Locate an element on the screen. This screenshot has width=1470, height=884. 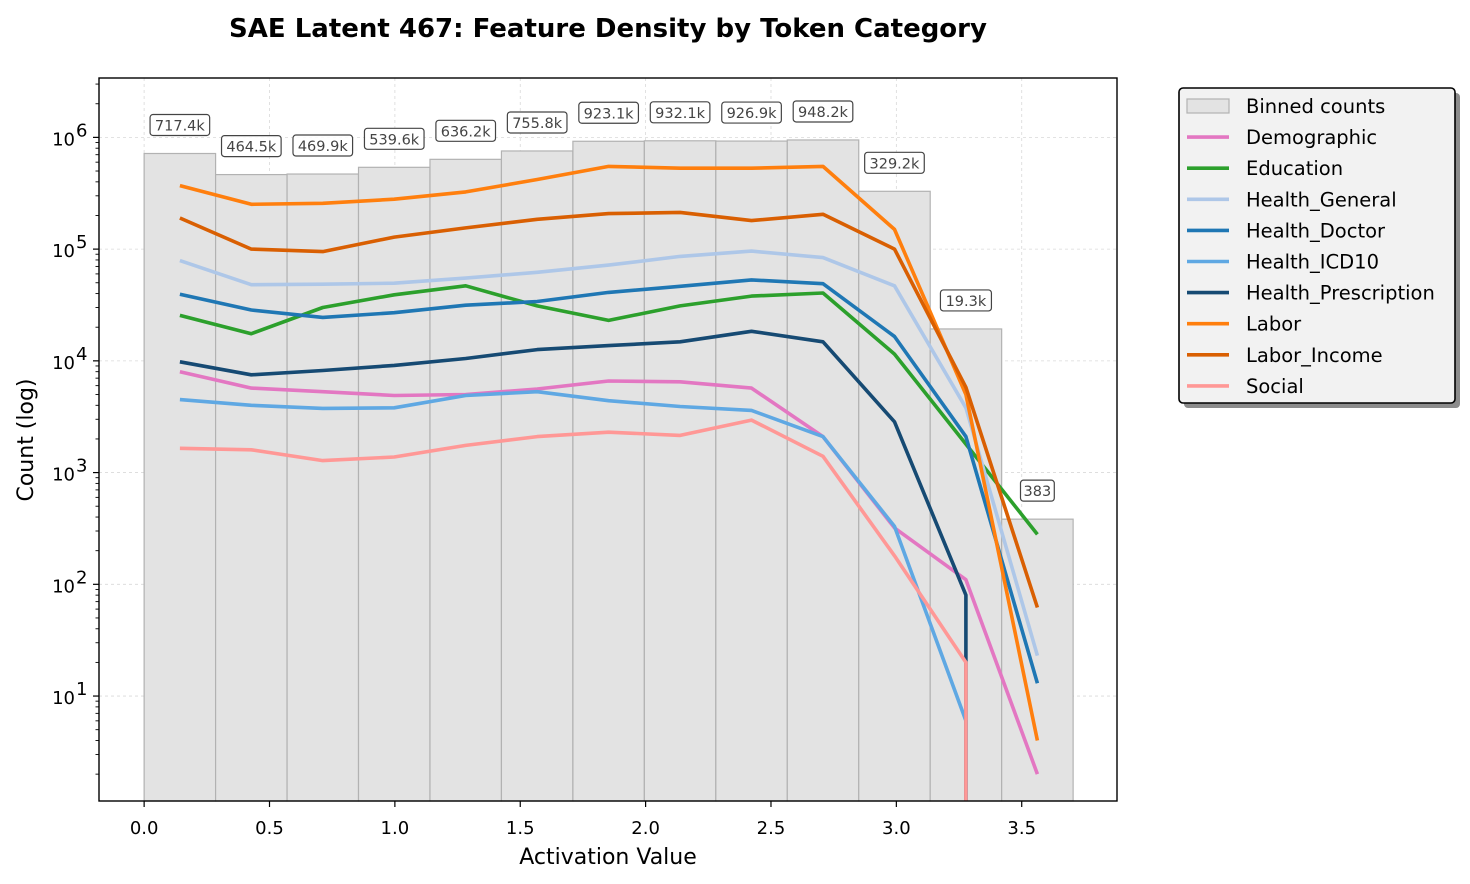
legend-entry: Social is located at coordinates (1245, 386).